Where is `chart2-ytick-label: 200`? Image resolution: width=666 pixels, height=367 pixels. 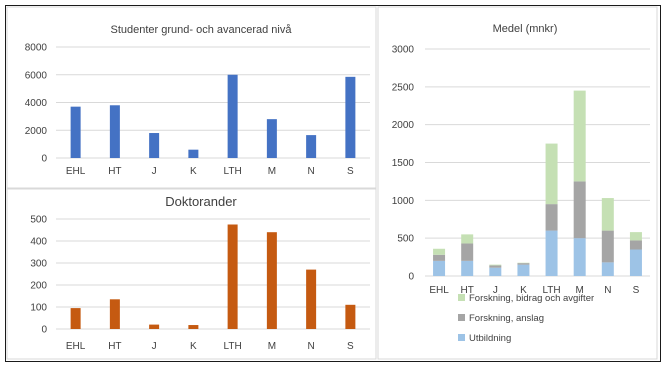 chart2-ytick-label: 200 is located at coordinates (38, 286).